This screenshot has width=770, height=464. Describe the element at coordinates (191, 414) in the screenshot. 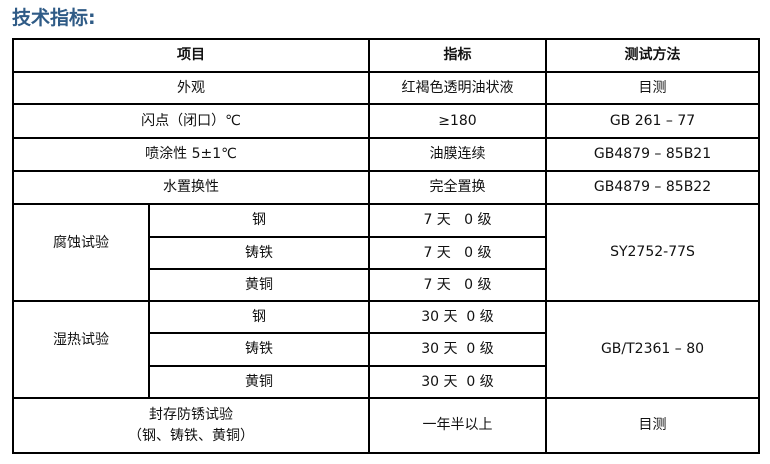

I see `item-line: 封存防锈试验` at that location.